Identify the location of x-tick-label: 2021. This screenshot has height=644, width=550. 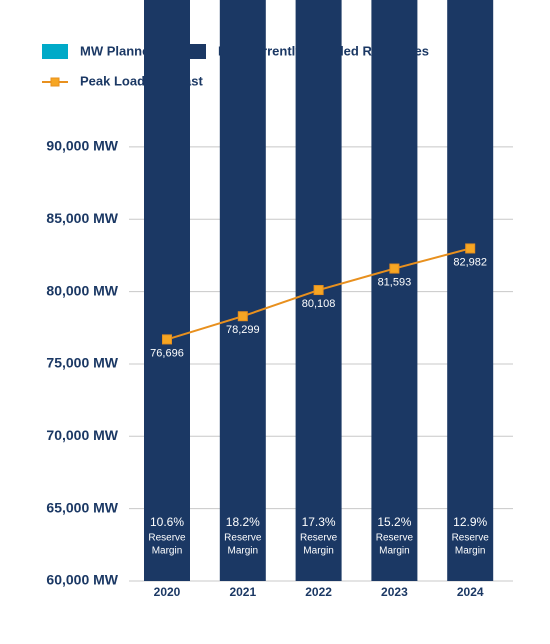
(242, 592).